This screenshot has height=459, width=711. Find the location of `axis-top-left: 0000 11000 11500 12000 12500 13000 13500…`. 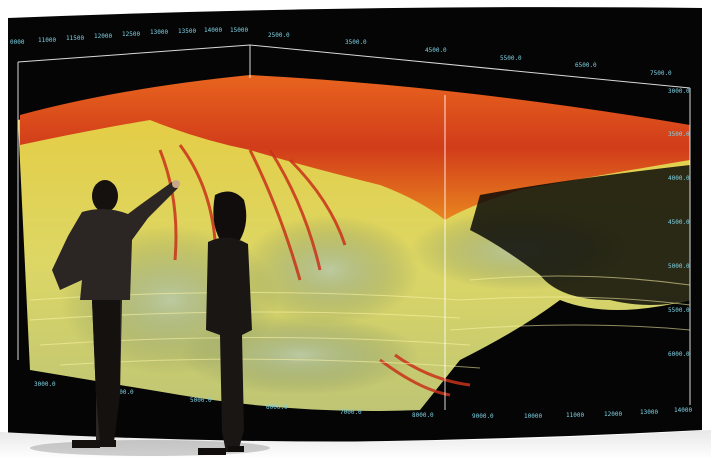

axis-top-left: 0000 11000 11500 12000 12500 13000 13500… is located at coordinates (129, 36).